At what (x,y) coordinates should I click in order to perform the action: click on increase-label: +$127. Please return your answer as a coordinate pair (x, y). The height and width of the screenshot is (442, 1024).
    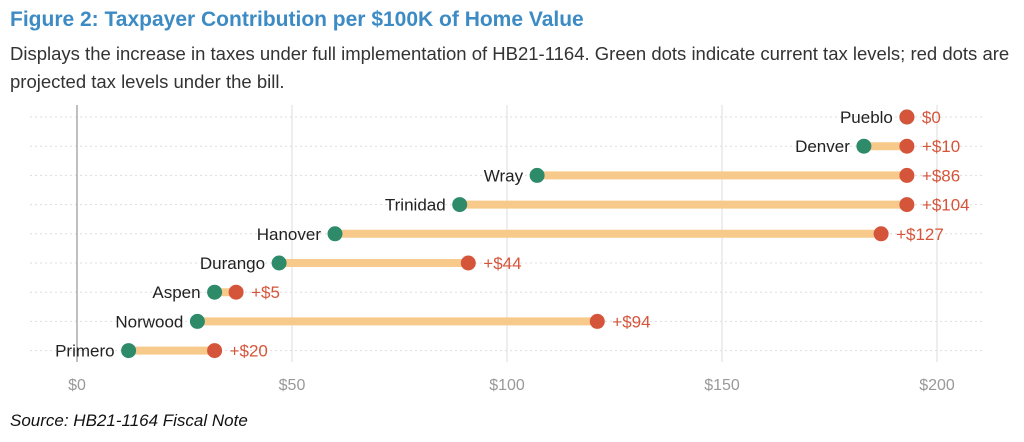
    Looking at the image, I should click on (920, 234).